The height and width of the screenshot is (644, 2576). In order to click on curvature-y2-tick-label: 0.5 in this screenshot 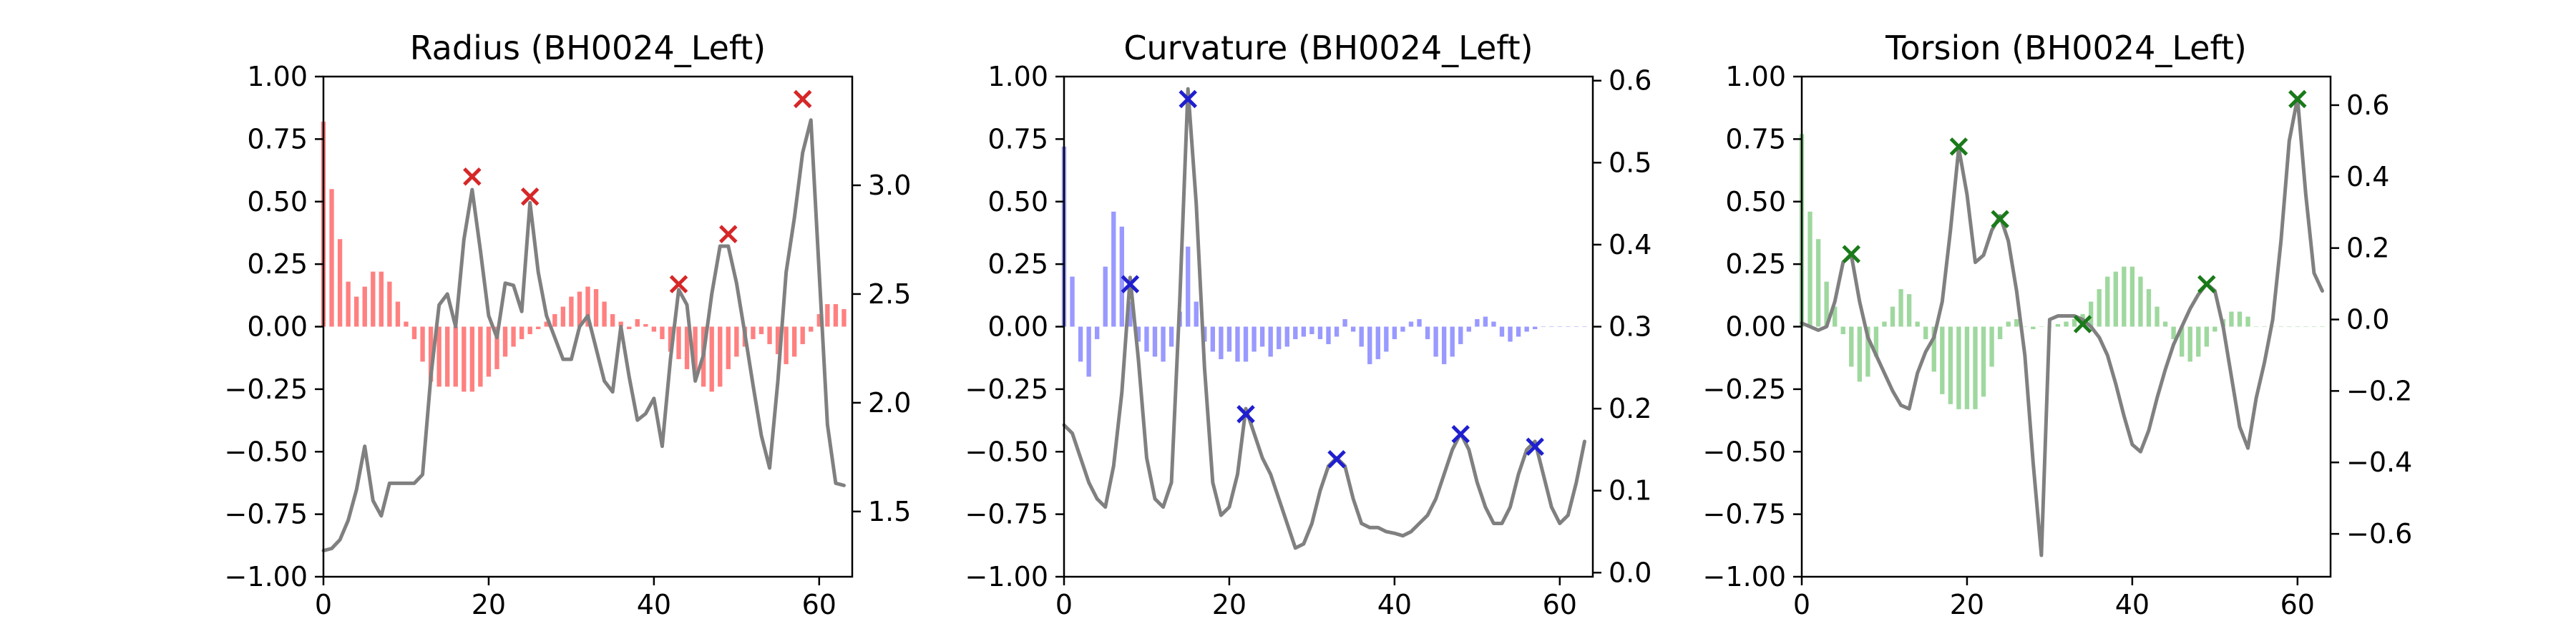, I will do `click(1630, 162)`.